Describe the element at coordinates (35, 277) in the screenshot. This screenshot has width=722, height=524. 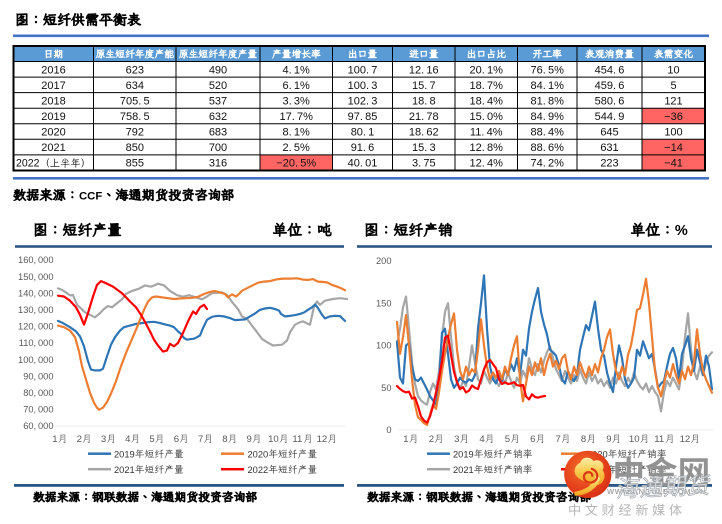
I see `svg-text: 150, 000` at that location.